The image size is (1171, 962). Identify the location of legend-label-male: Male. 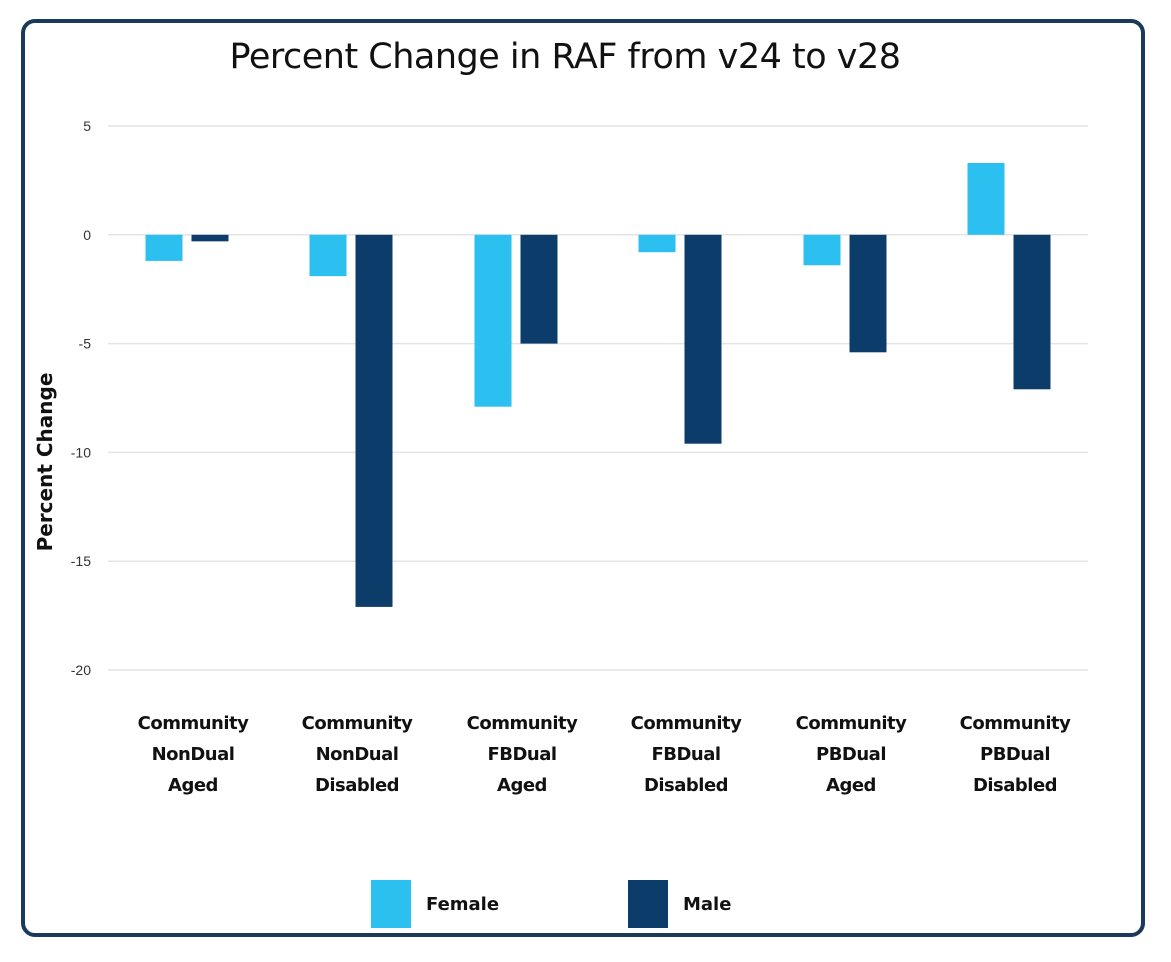
(707, 904).